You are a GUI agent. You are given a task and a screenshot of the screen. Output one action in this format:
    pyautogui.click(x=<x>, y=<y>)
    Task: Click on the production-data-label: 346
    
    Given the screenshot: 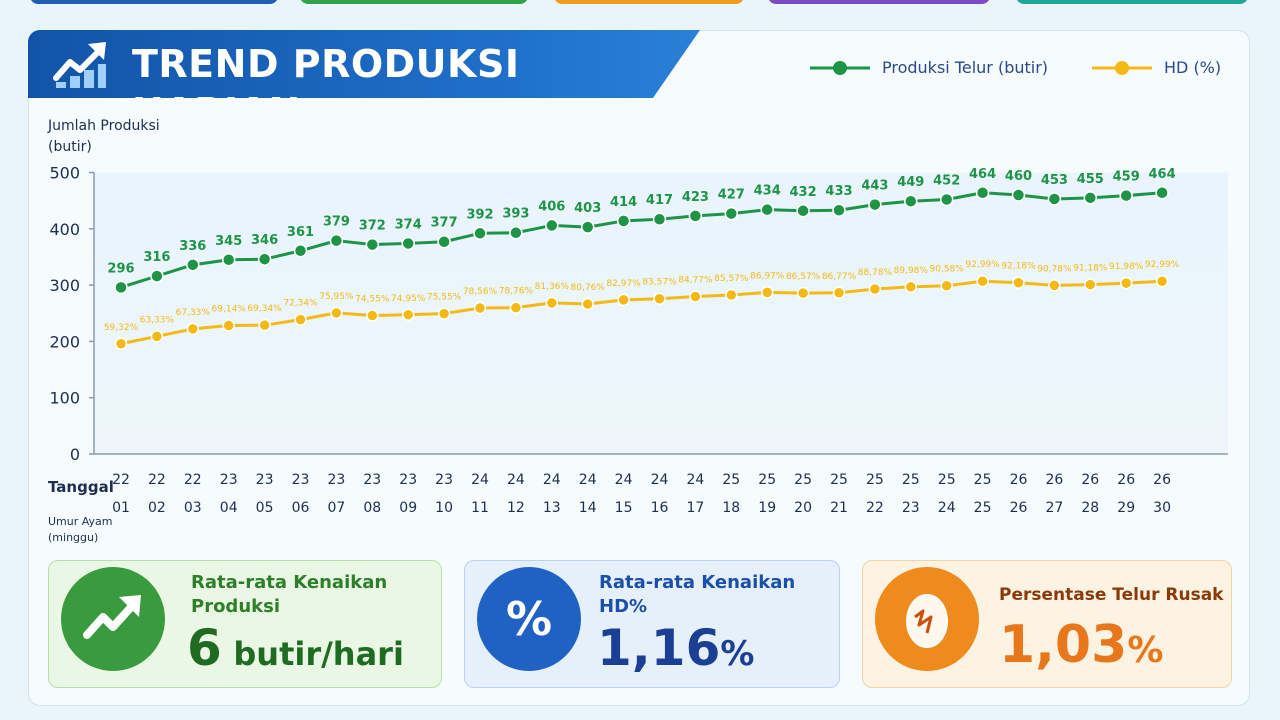 What is the action you would take?
    pyautogui.click(x=264, y=240)
    